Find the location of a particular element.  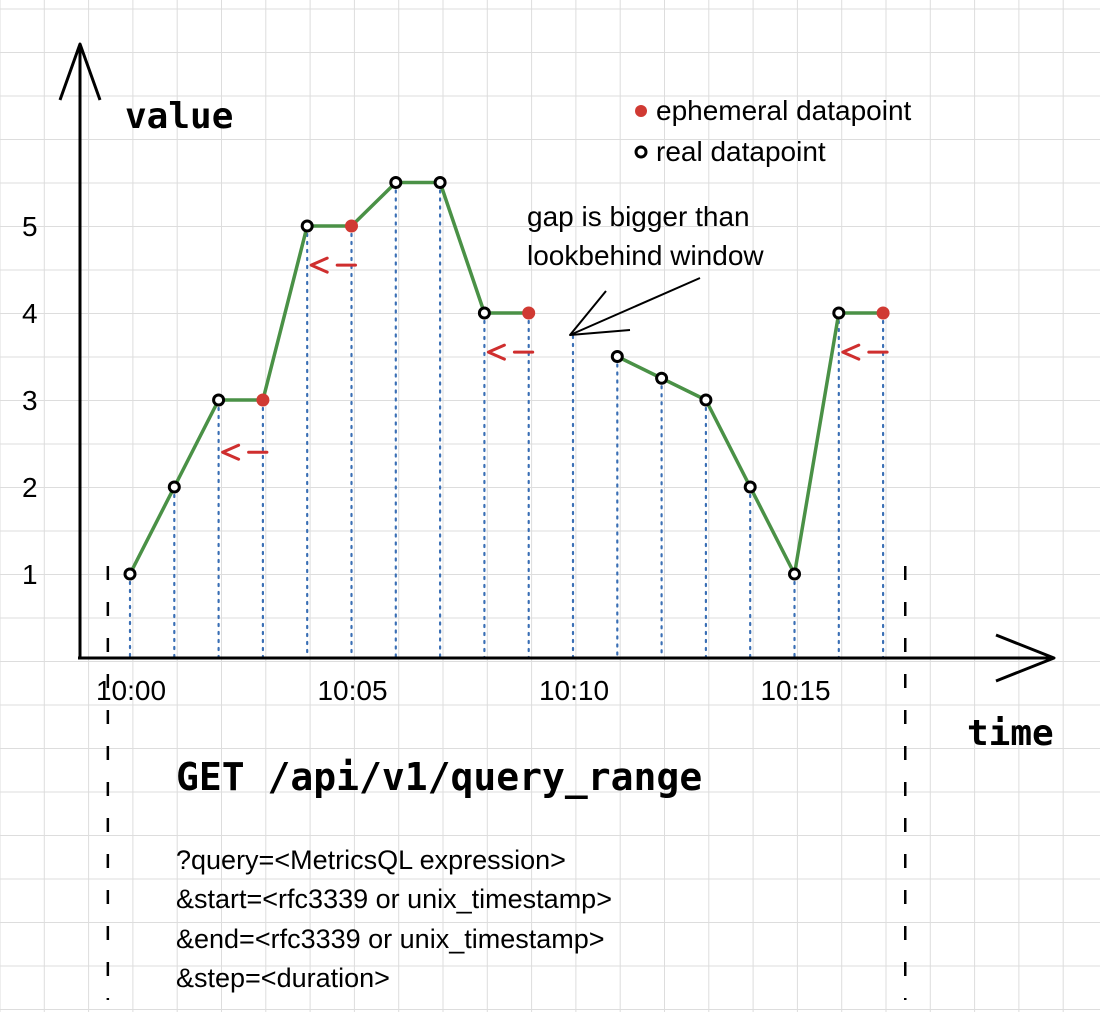

legend-ephemeral-label: ephemeral datapoint is located at coordinates (784, 110).